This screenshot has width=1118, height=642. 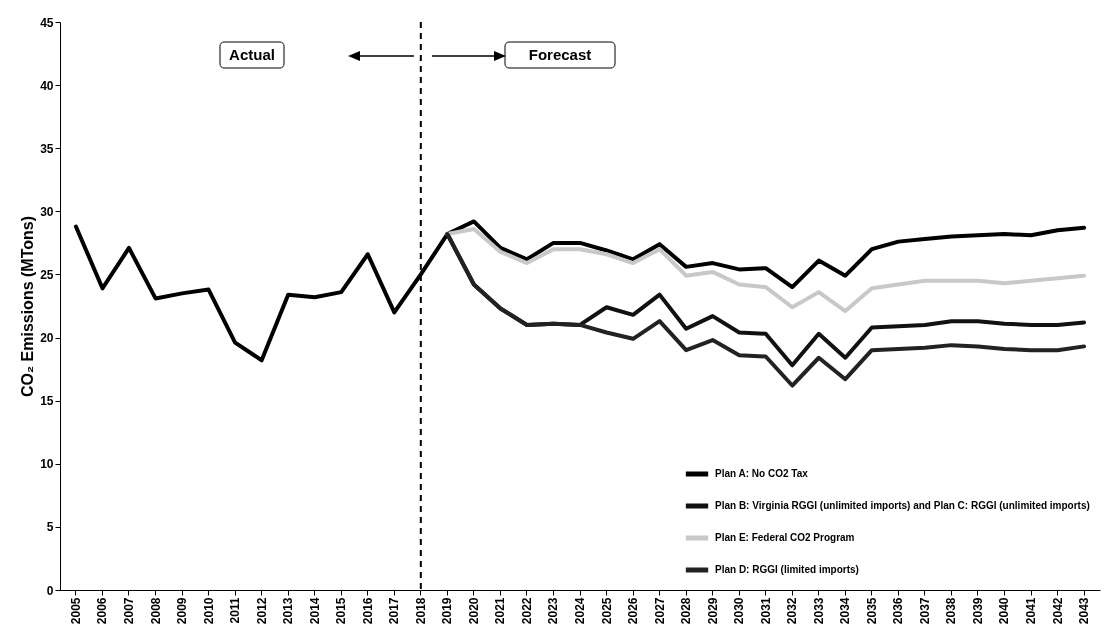 I want to click on x-tick-label: 2008, so click(x=155, y=611).